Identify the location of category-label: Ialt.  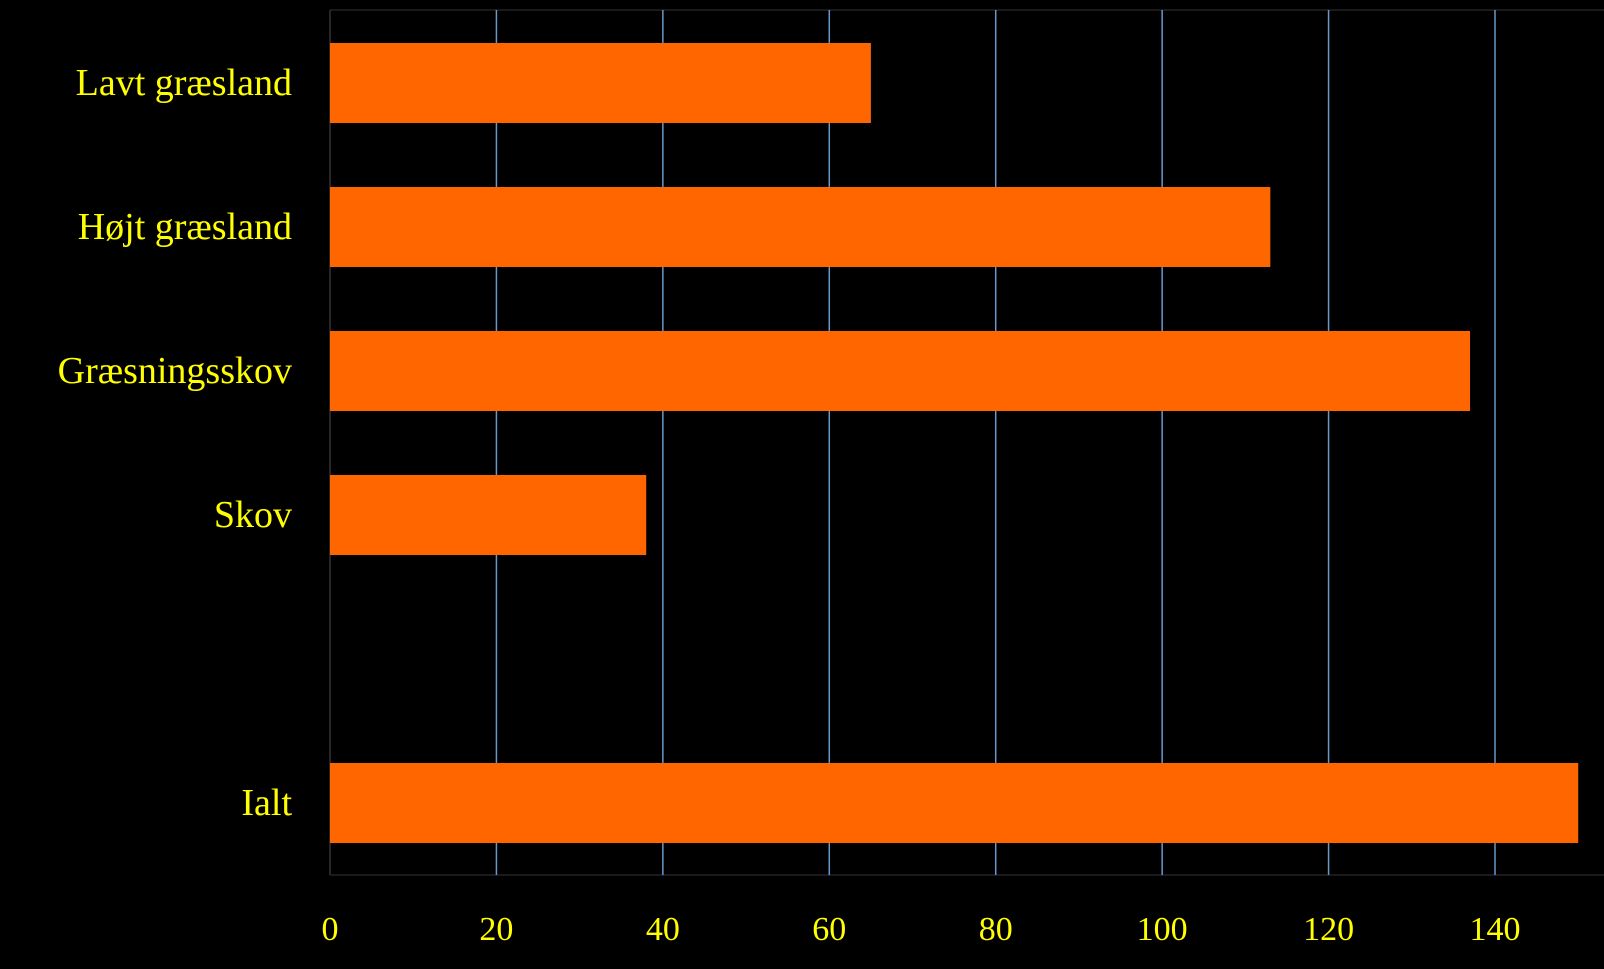
(266, 803).